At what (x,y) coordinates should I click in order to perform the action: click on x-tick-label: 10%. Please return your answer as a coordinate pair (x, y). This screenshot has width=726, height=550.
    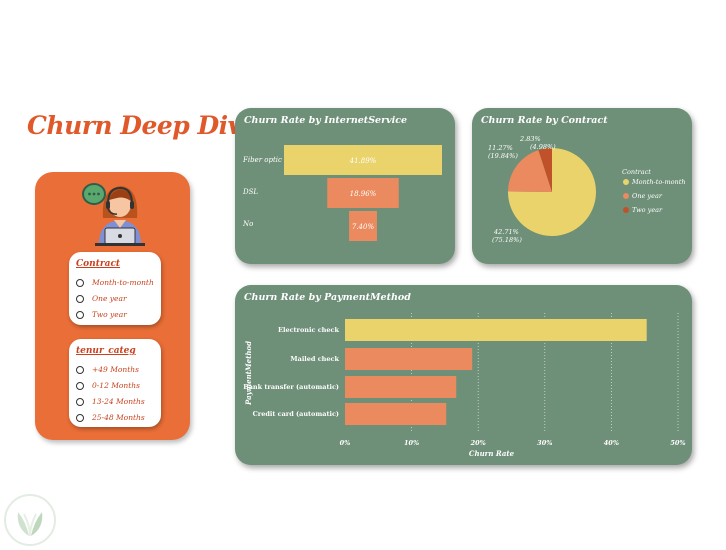
    Looking at the image, I should click on (411, 443).